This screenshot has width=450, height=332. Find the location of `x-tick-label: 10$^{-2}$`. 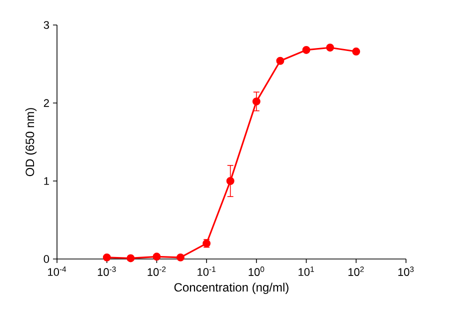

x-tick-label: 10$^{-2}$ is located at coordinates (157, 271).